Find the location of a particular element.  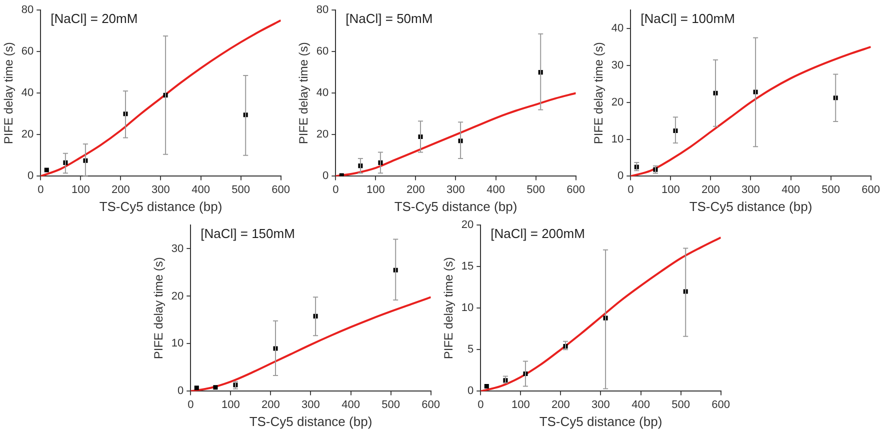

annotation: [NaCl] = 150mM is located at coordinates (247, 234).